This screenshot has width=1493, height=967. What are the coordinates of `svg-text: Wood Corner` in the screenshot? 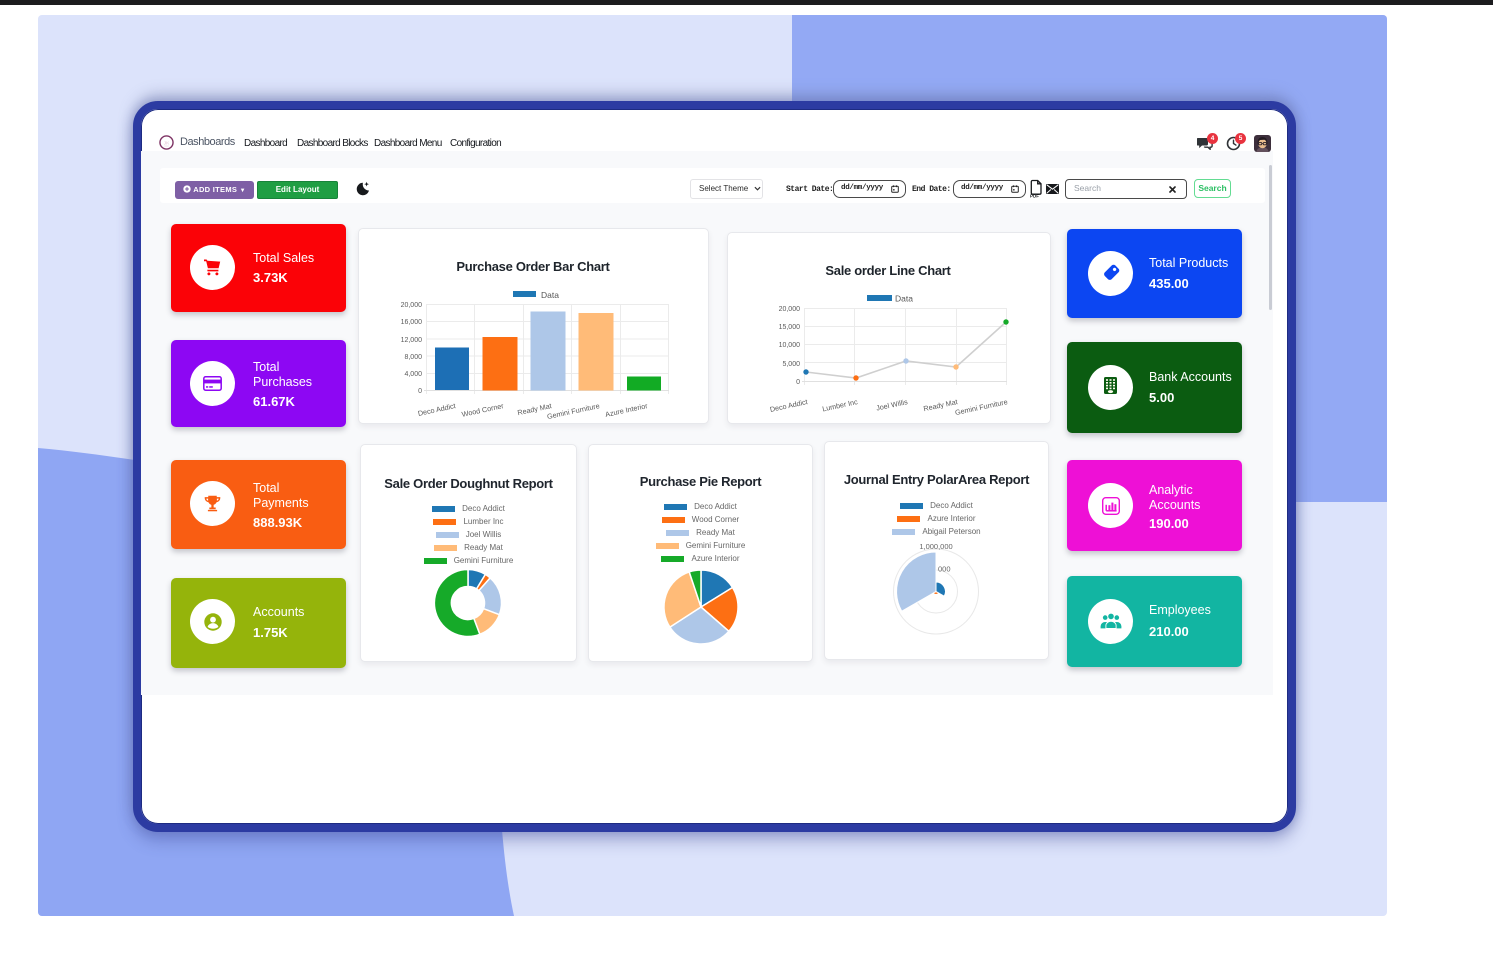 It's located at (483, 410).